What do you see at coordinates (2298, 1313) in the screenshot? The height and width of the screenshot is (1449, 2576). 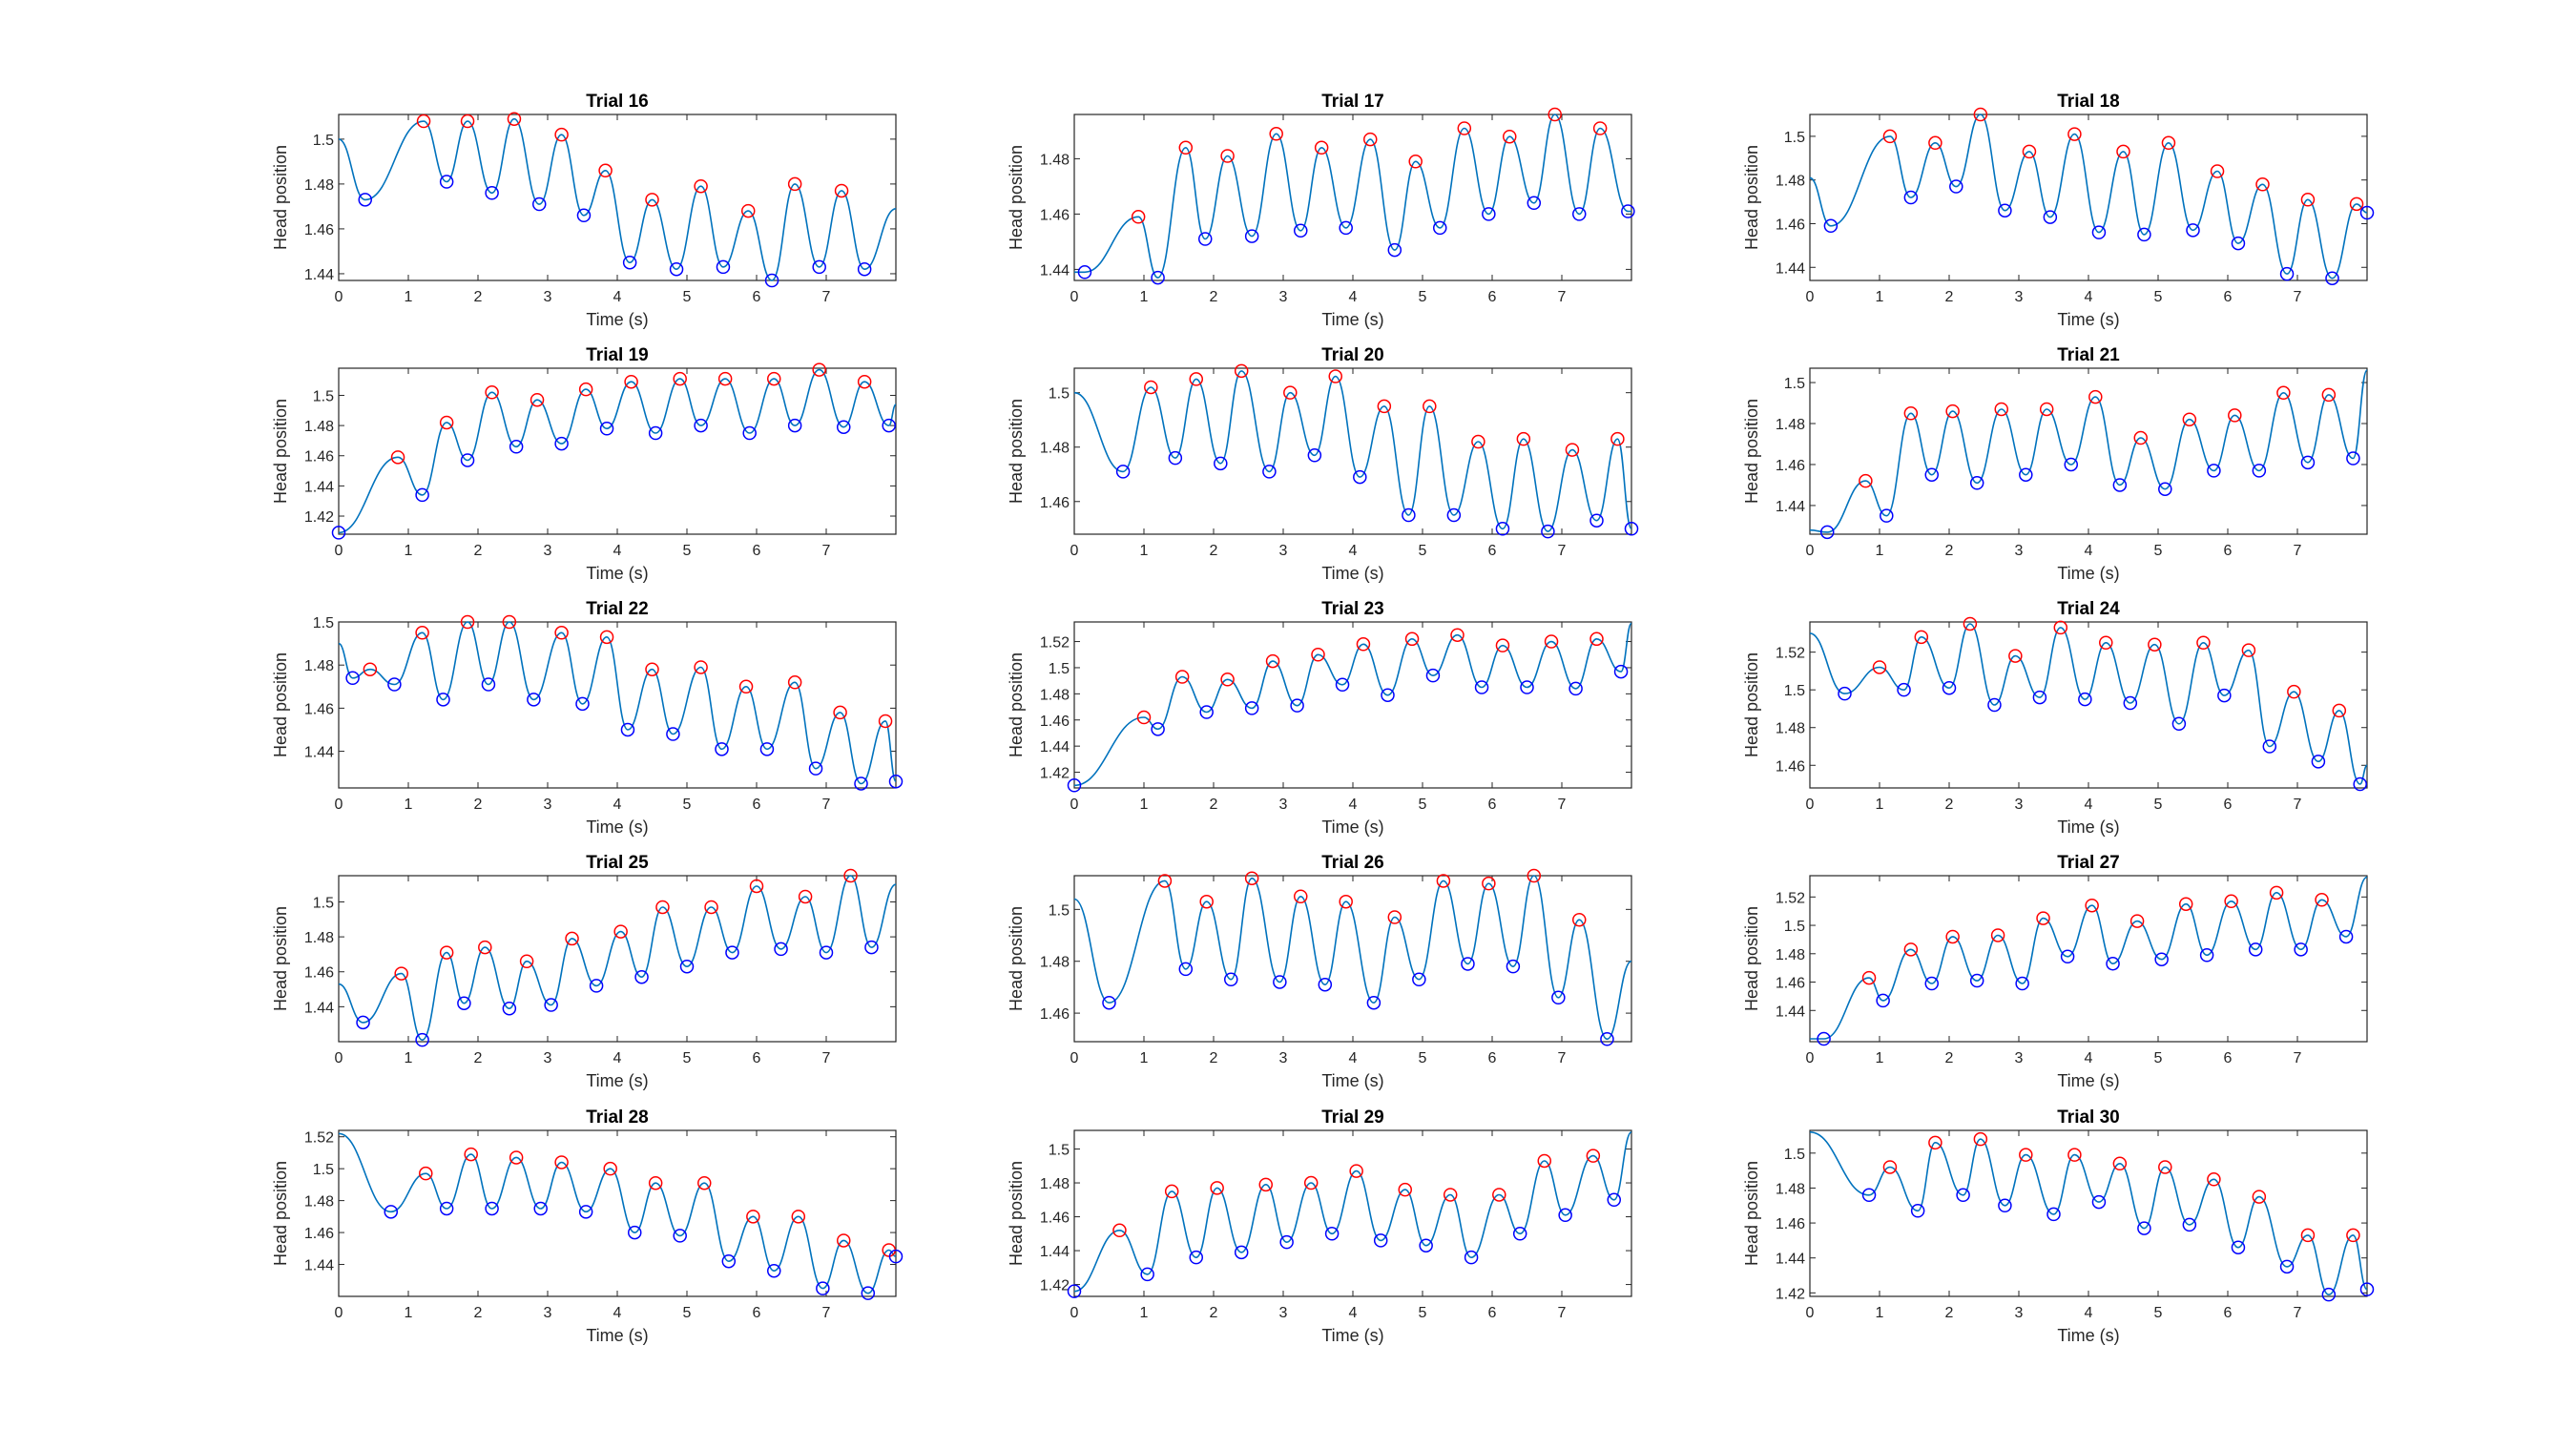 I see `x-tick-label: 7` at bounding box center [2298, 1313].